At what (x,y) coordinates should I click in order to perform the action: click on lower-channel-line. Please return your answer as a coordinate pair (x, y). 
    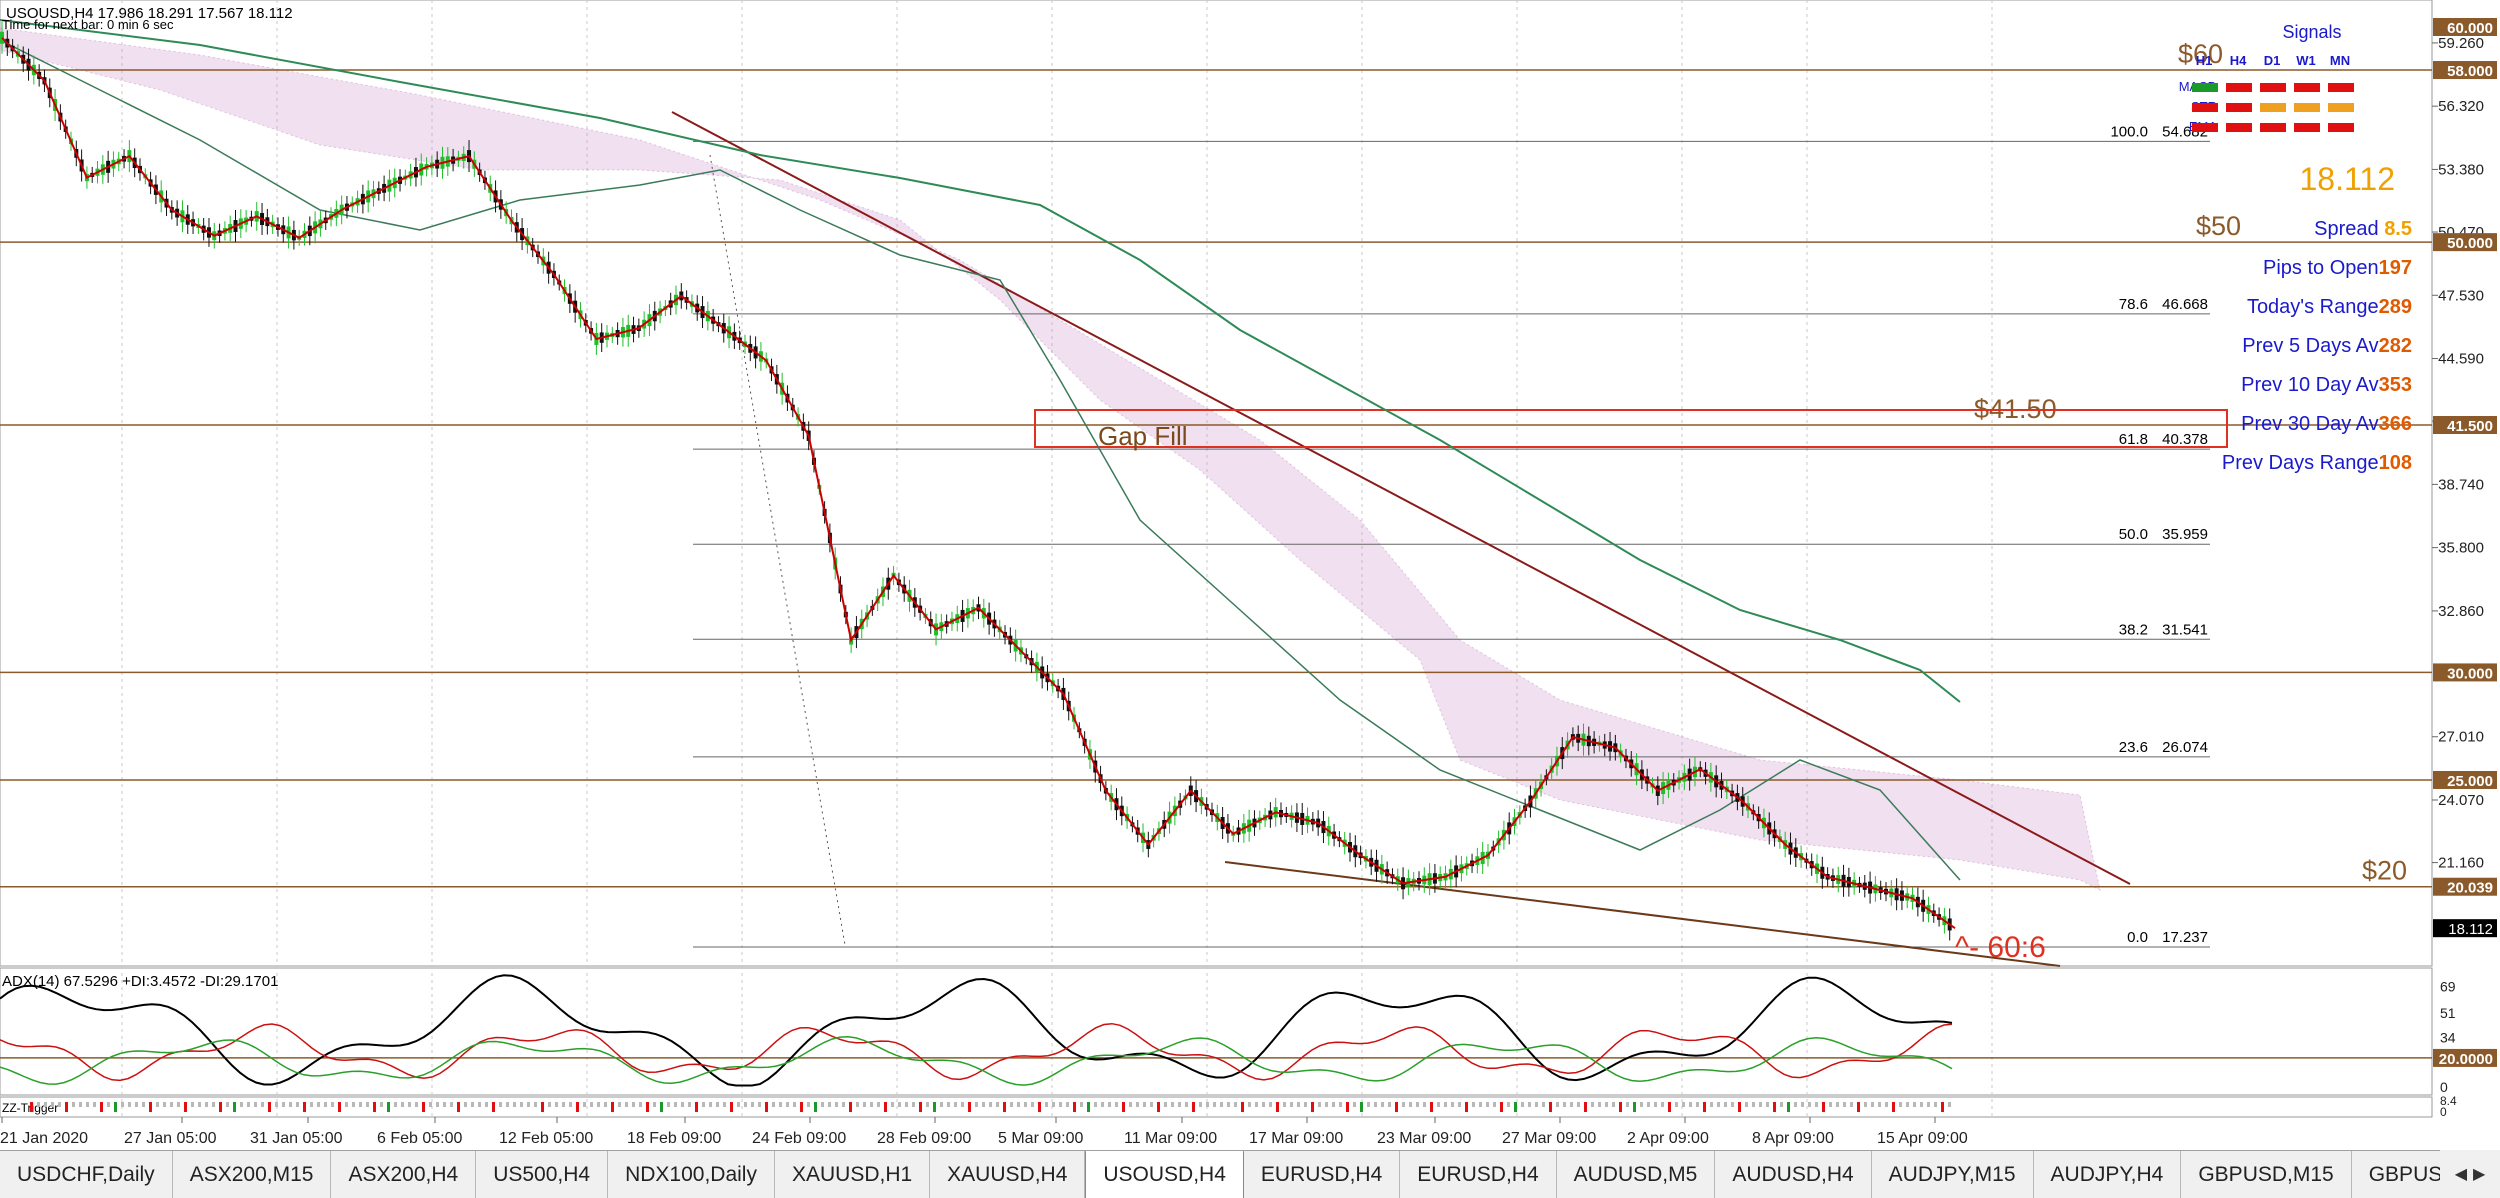
    Looking at the image, I should click on (1642, 914).